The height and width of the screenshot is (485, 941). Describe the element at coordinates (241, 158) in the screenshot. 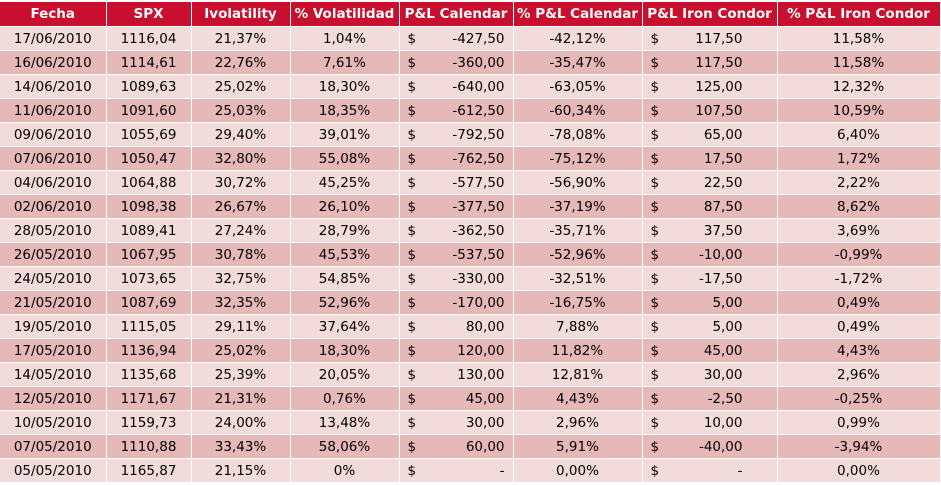

I see `cell-ivolatility: 32,80%` at that location.